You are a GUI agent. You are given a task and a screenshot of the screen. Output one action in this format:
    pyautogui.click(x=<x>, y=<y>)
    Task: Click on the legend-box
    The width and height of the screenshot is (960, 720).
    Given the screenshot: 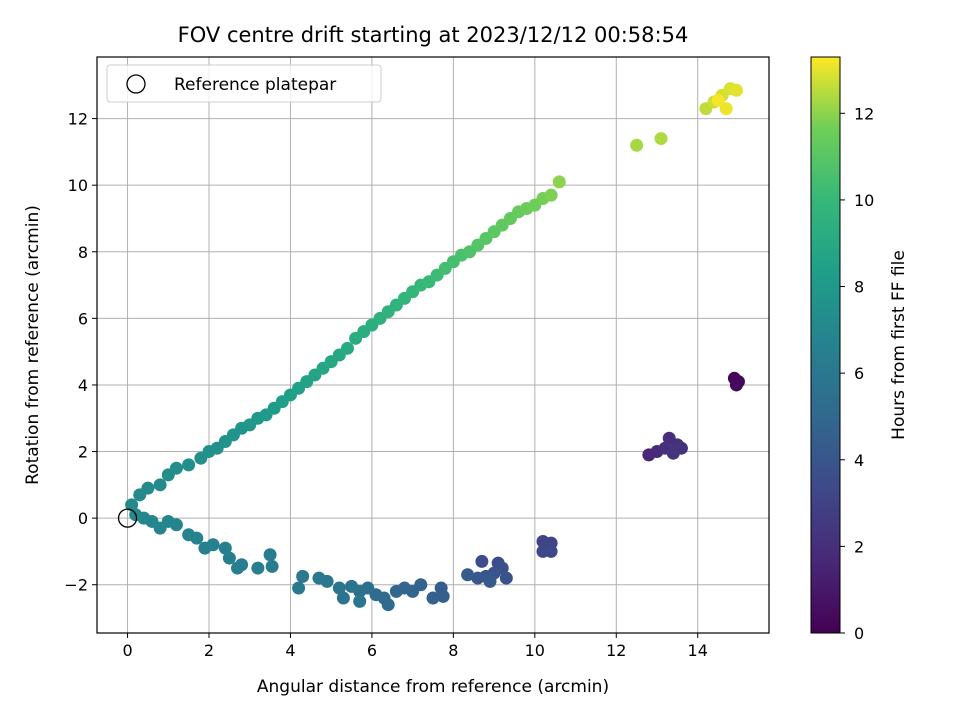 What is the action you would take?
    pyautogui.click(x=244, y=83)
    